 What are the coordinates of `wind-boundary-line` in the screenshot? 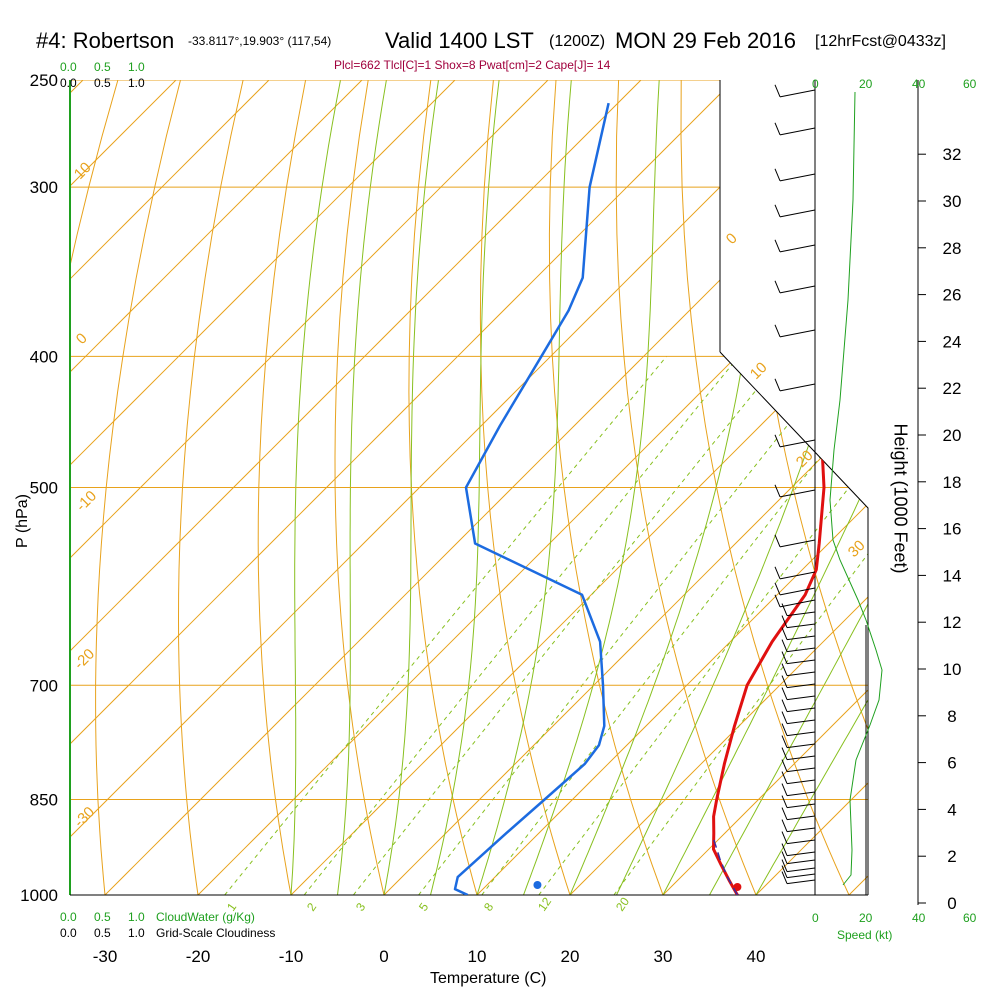 It's located at (794, 623).